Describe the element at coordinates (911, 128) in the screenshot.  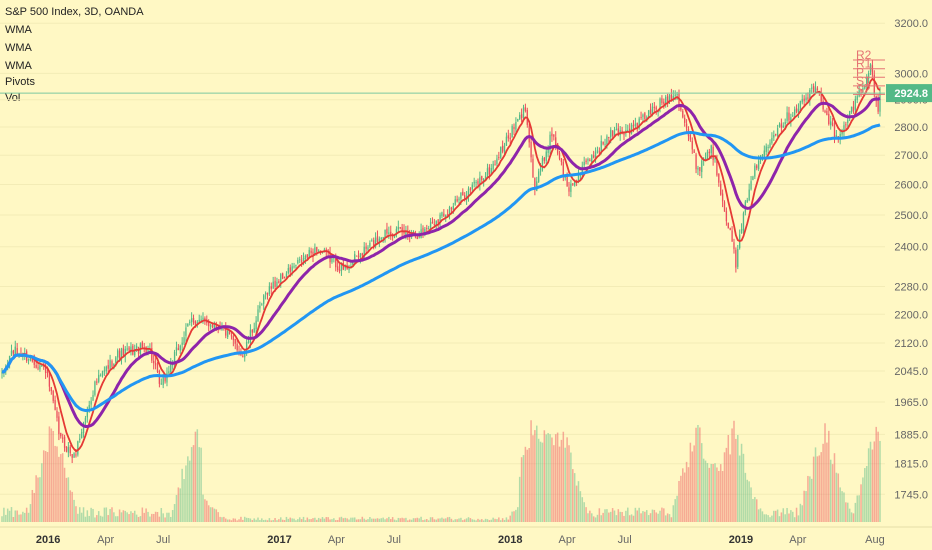
I see `y-tick-label: 2800.0` at that location.